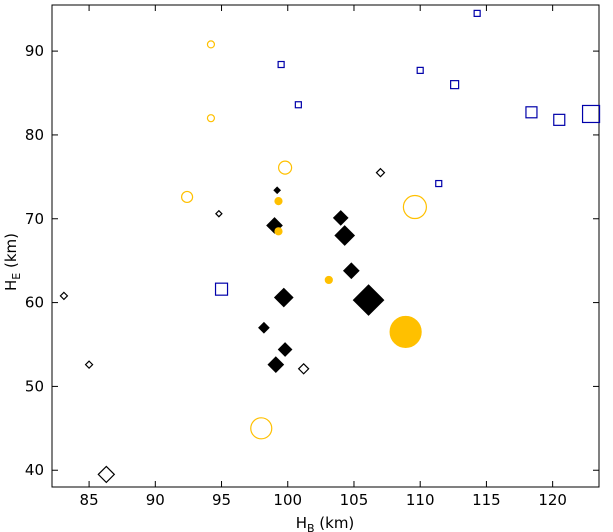 The height and width of the screenshot is (532, 613). Describe the element at coordinates (486, 500) in the screenshot. I see `x-tick-label: 115` at that location.